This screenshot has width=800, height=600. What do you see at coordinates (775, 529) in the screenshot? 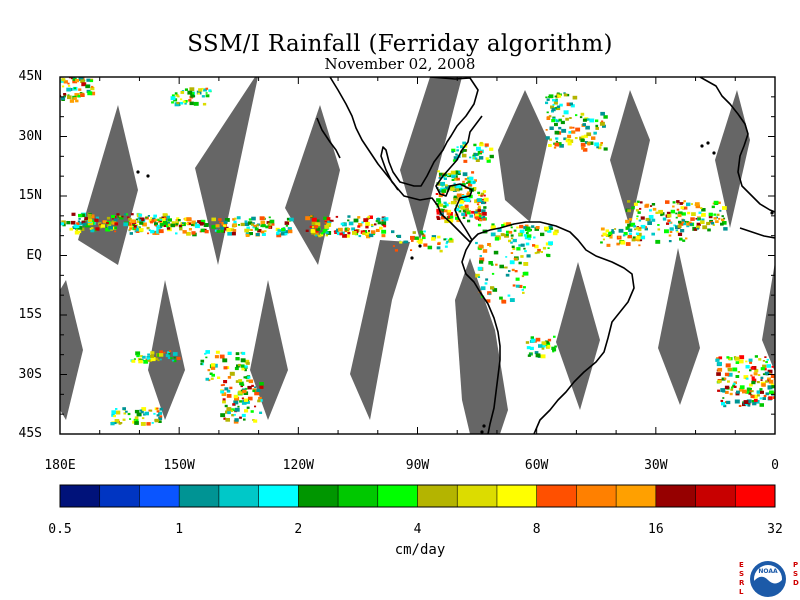
I see `colorbar-tick-label: 32` at bounding box center [775, 529].